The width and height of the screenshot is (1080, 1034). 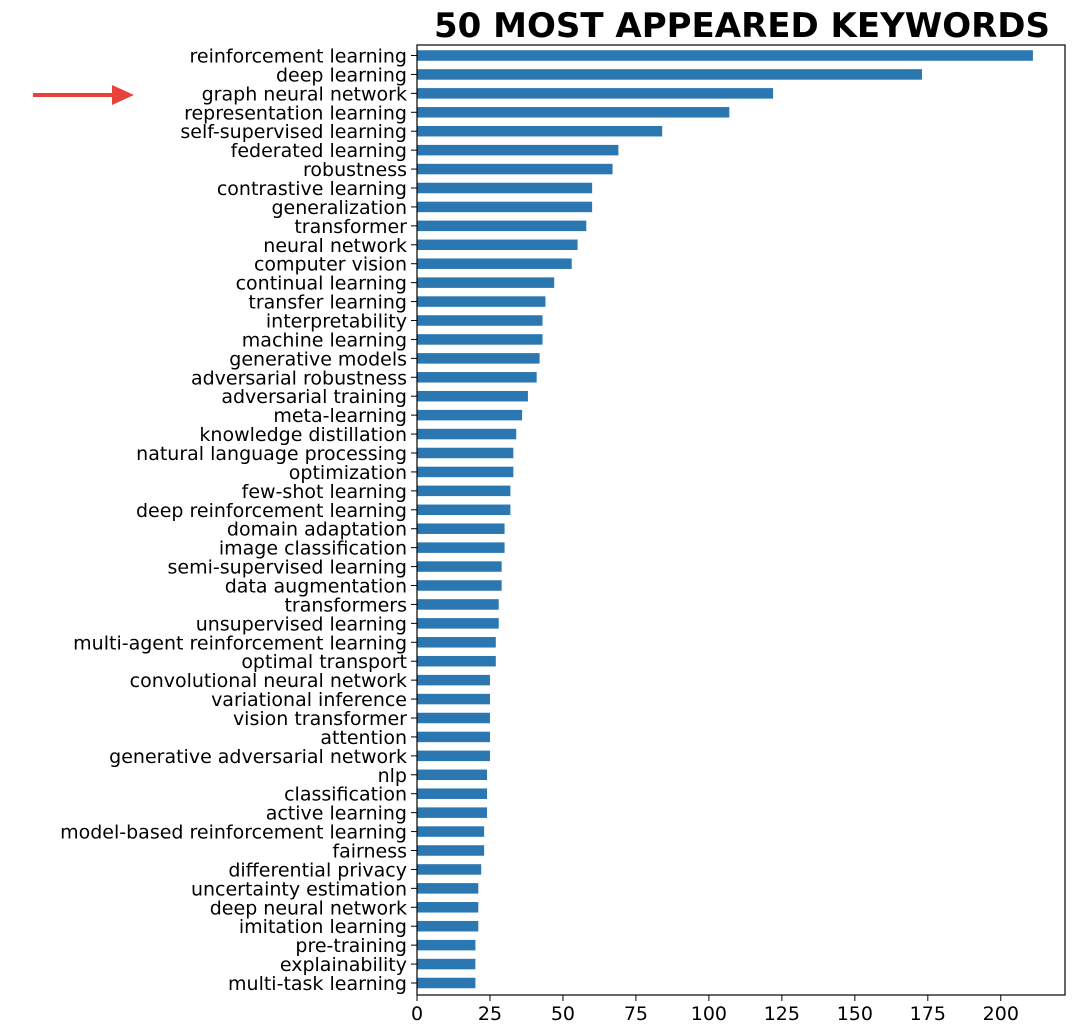 What do you see at coordinates (392, 776) in the screenshot?
I see `category-label: nlp` at bounding box center [392, 776].